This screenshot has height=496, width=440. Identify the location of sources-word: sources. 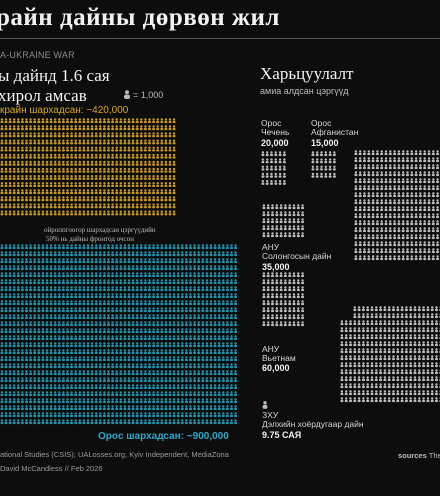
(412, 455).